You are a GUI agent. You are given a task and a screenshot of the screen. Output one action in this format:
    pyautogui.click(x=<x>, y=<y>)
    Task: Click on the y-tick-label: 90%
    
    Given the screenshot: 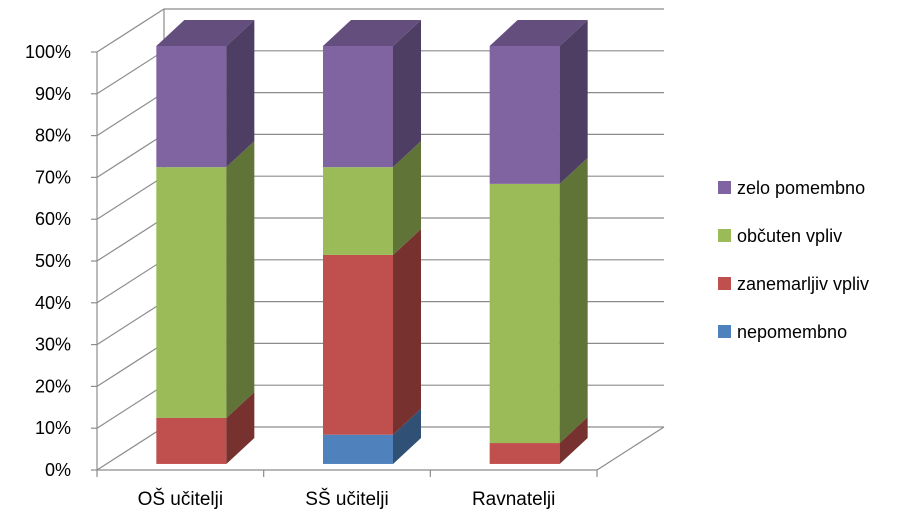 What is the action you would take?
    pyautogui.click(x=53, y=94)
    